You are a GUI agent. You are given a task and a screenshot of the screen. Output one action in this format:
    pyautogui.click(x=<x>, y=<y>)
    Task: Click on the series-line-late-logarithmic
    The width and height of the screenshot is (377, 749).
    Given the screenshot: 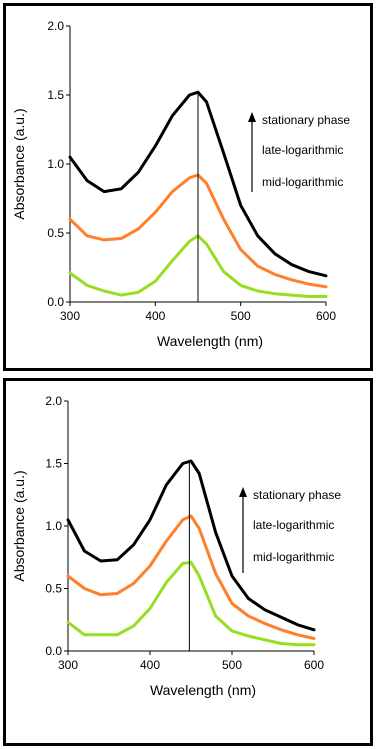 What is the action you would take?
    pyautogui.click(x=191, y=577)
    